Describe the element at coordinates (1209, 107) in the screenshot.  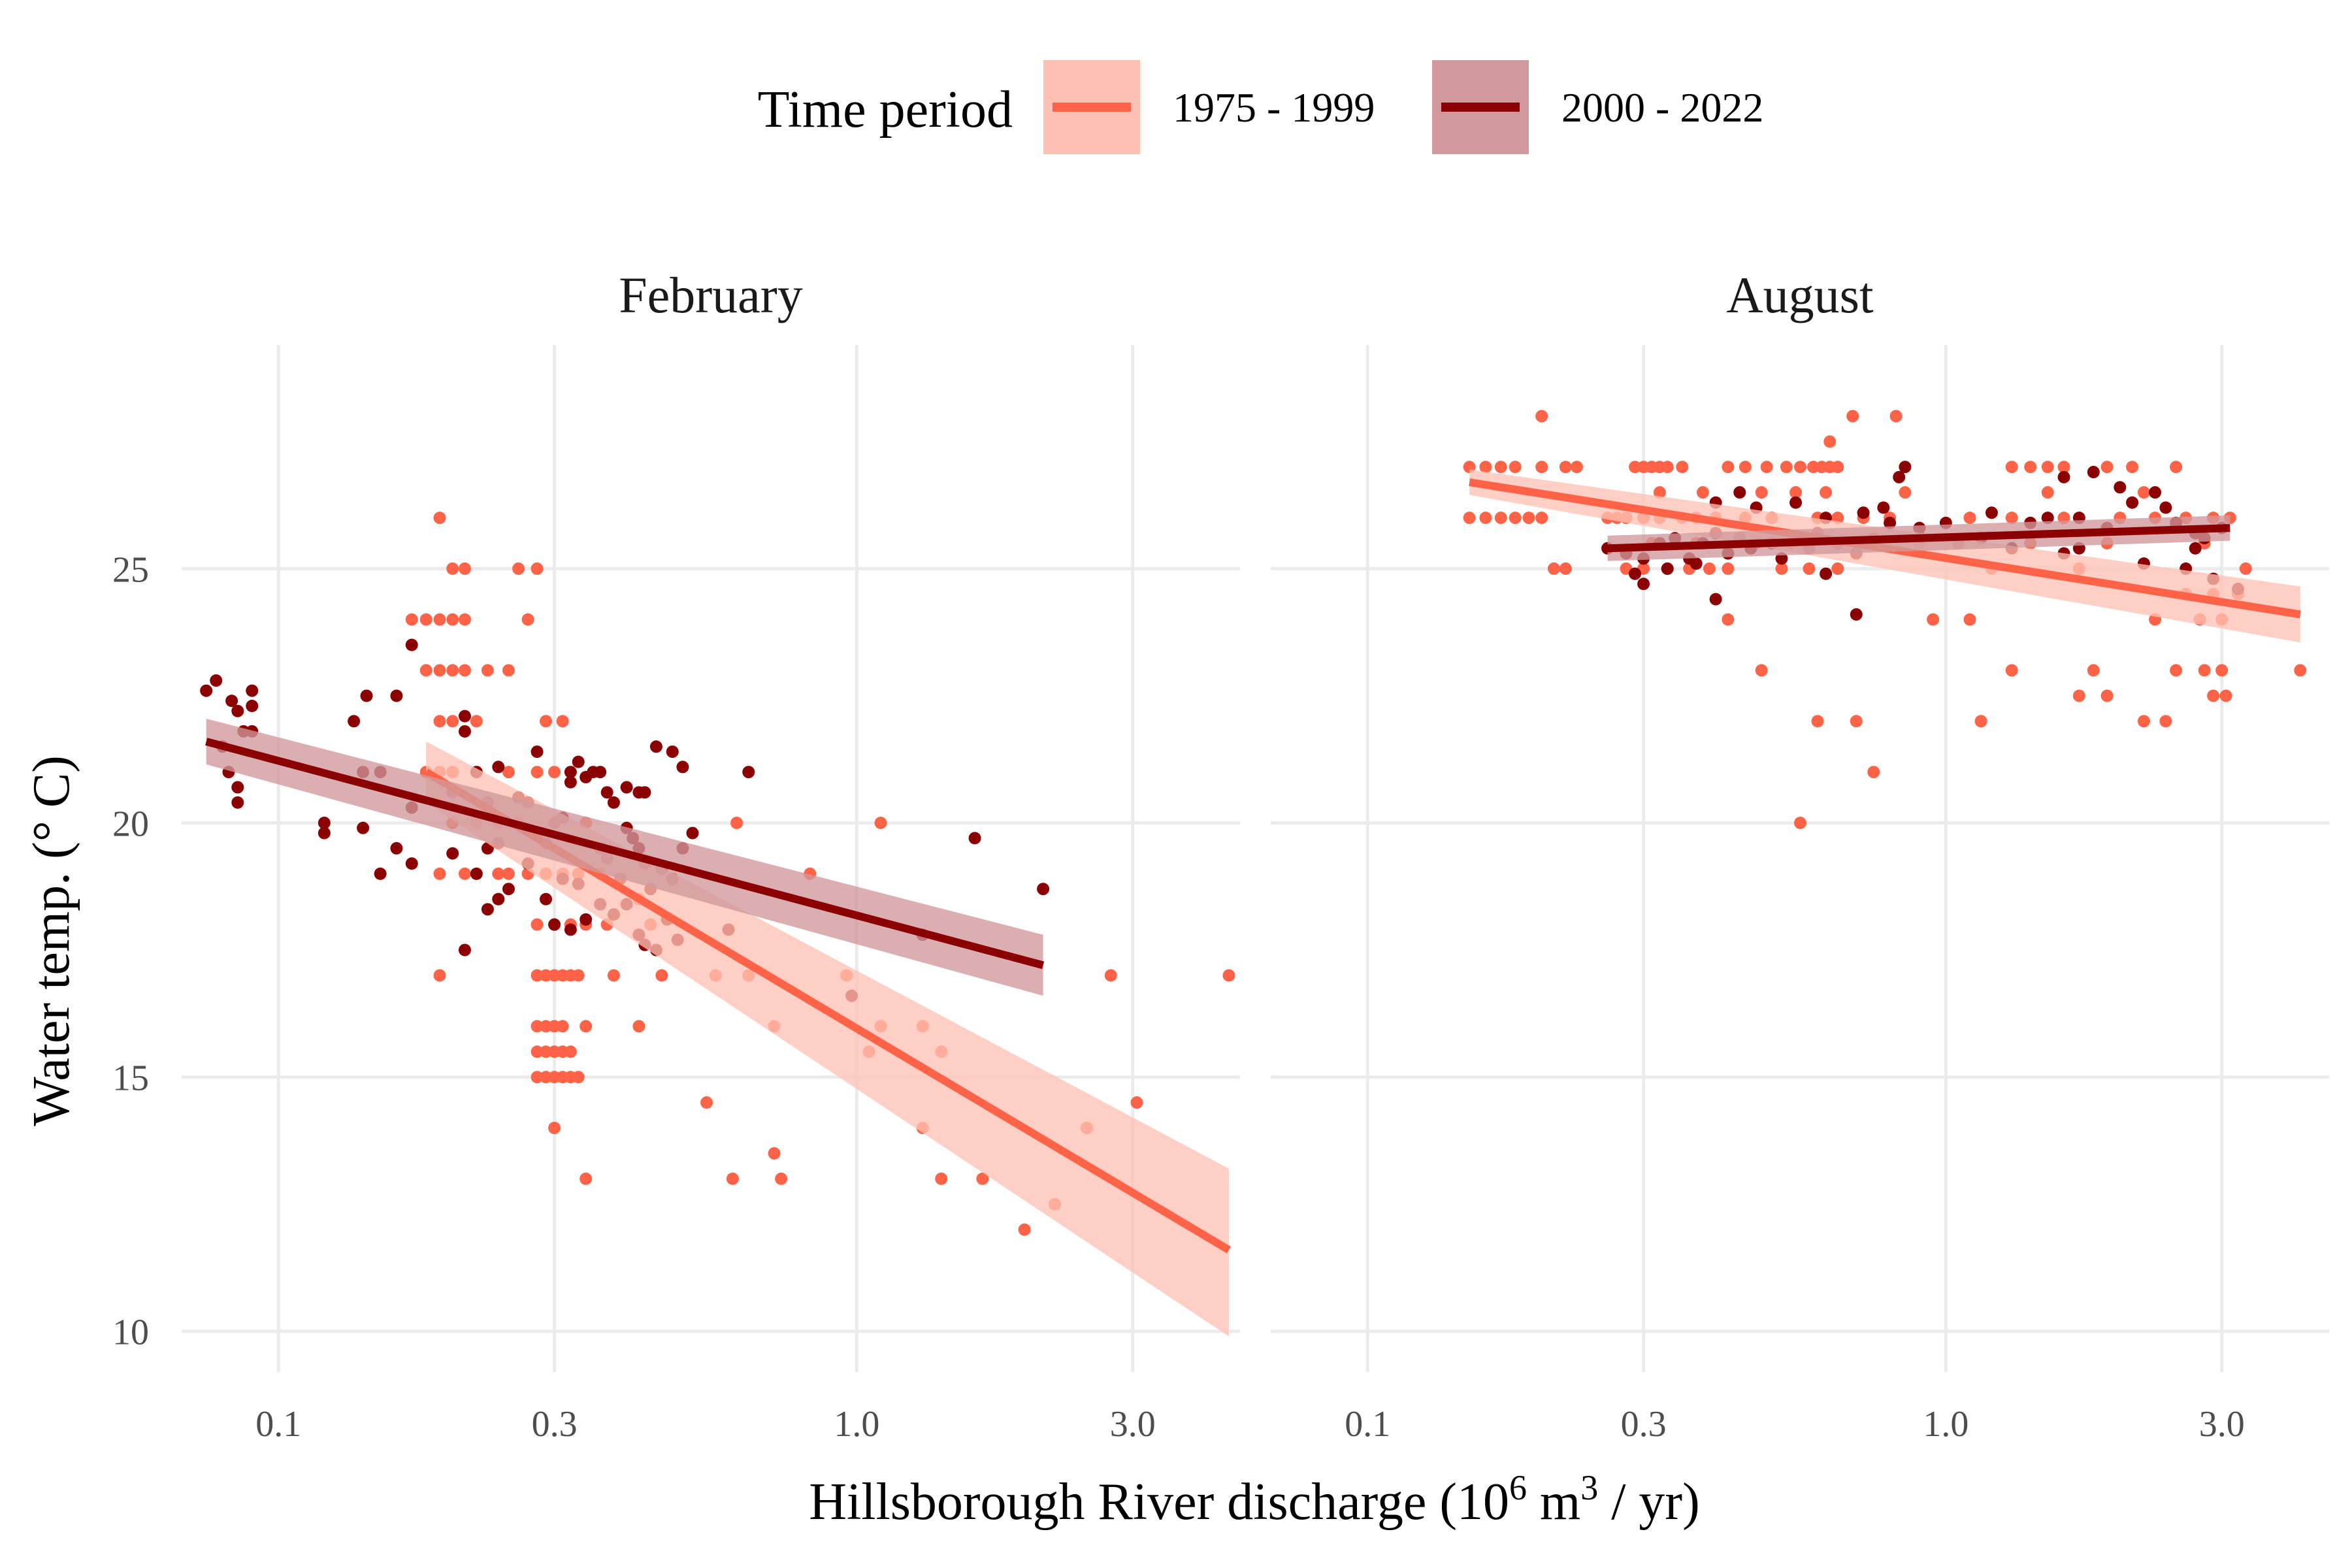
I see `legend-entry: 1975 - 1999` at that location.